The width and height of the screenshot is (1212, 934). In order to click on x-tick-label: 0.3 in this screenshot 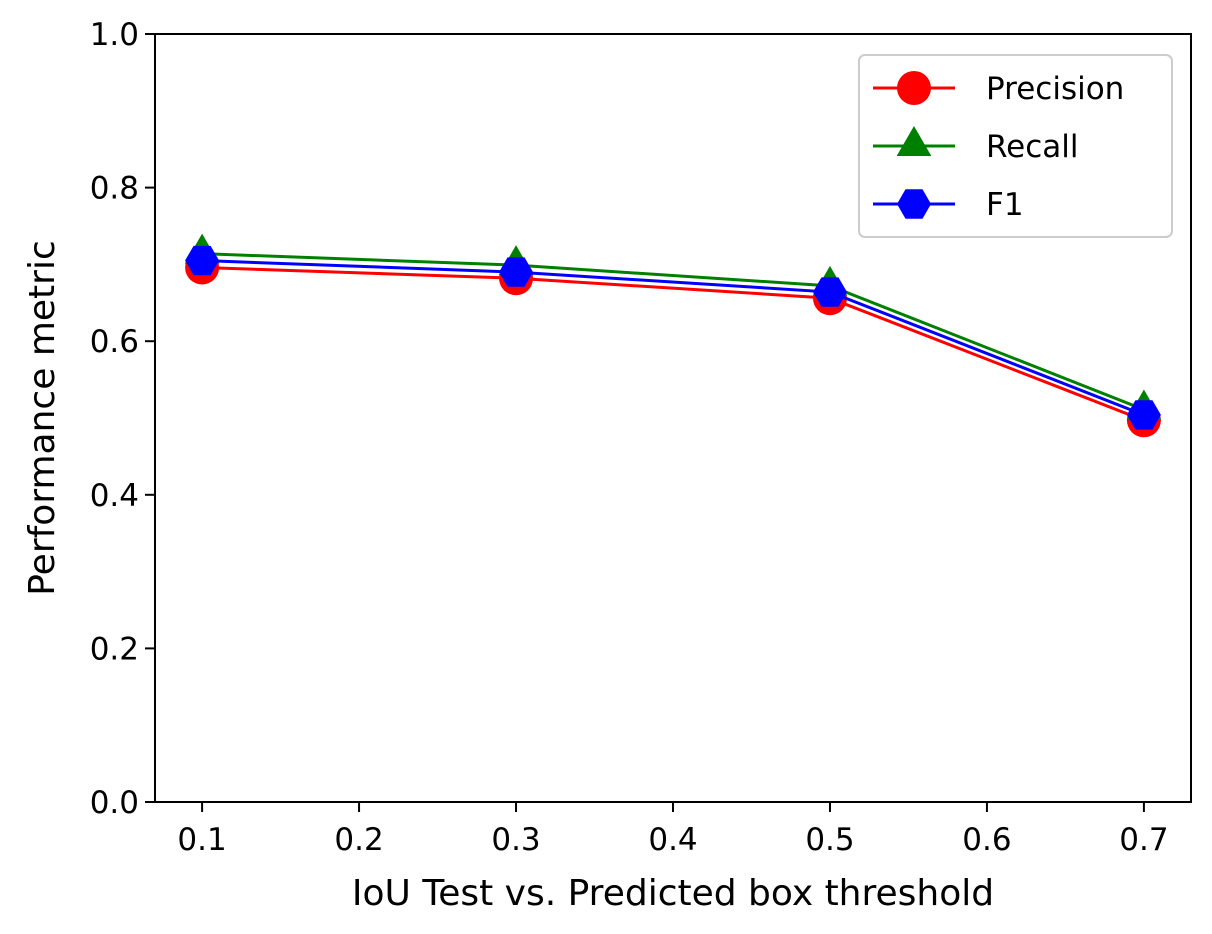, I will do `click(515, 840)`.